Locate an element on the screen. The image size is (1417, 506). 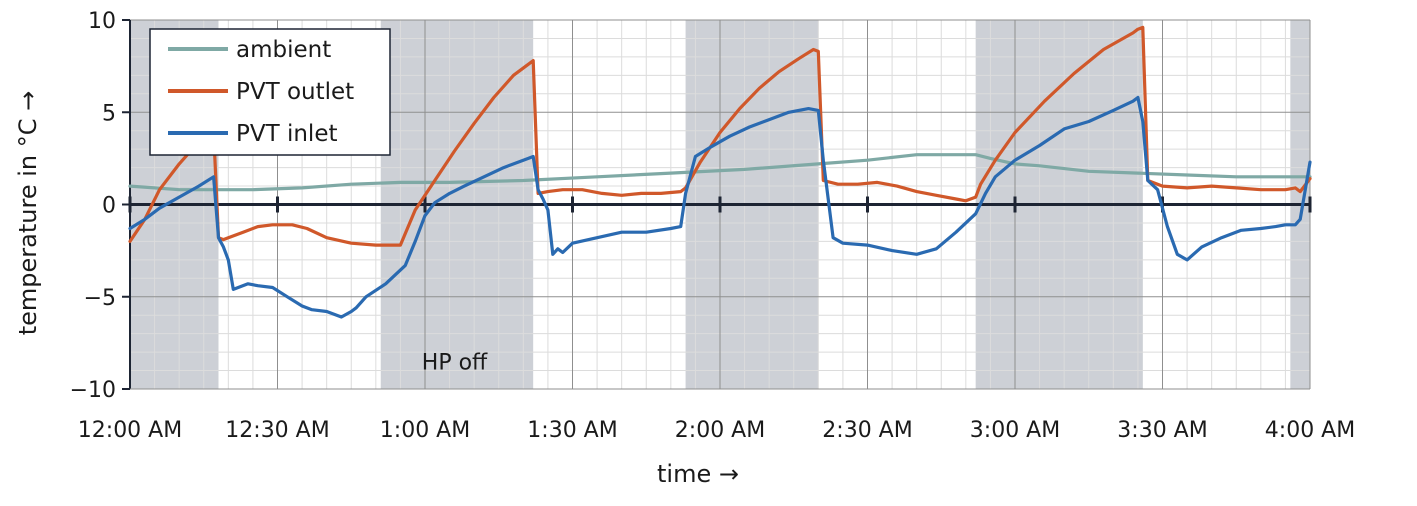
x-tick-label: 1:30 AM is located at coordinates (572, 430).